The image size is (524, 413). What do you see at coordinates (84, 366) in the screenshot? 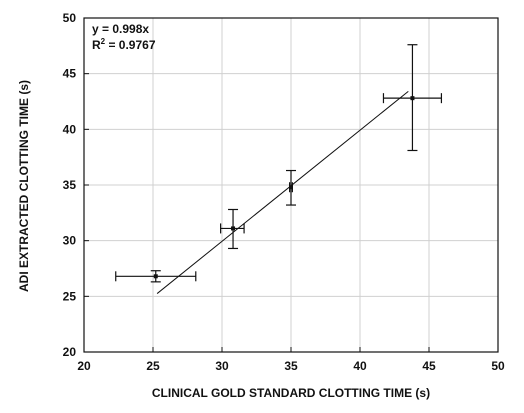
I see `x-tick-label: 20` at bounding box center [84, 366].